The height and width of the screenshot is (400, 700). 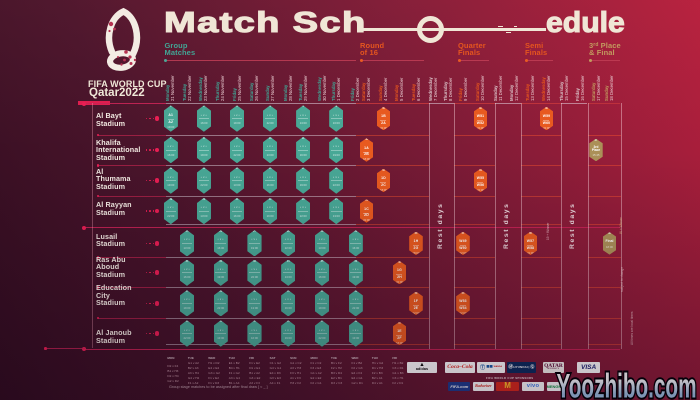 What do you see at coordinates (627, 384) in the screenshot?
I see `svg-text: Yoozhibo.com` at bounding box center [627, 384].